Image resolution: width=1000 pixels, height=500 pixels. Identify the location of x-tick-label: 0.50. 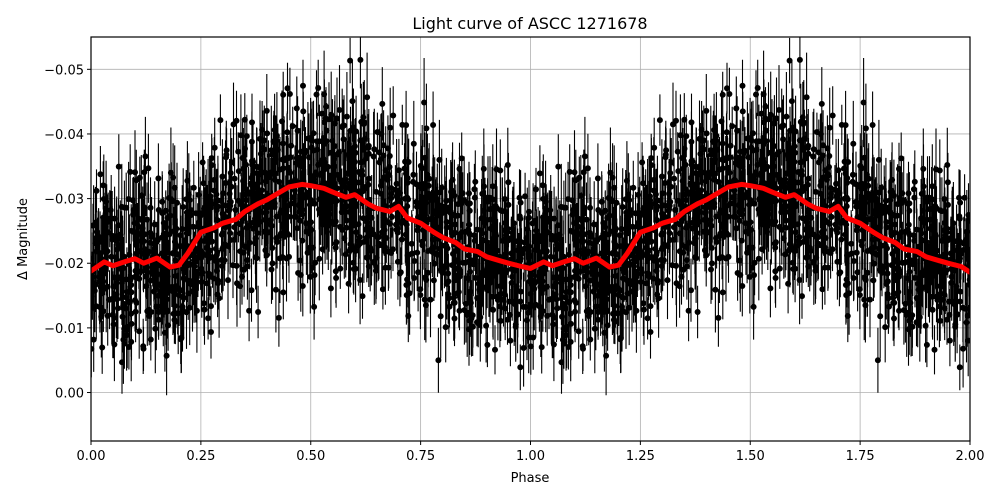
(310, 456).